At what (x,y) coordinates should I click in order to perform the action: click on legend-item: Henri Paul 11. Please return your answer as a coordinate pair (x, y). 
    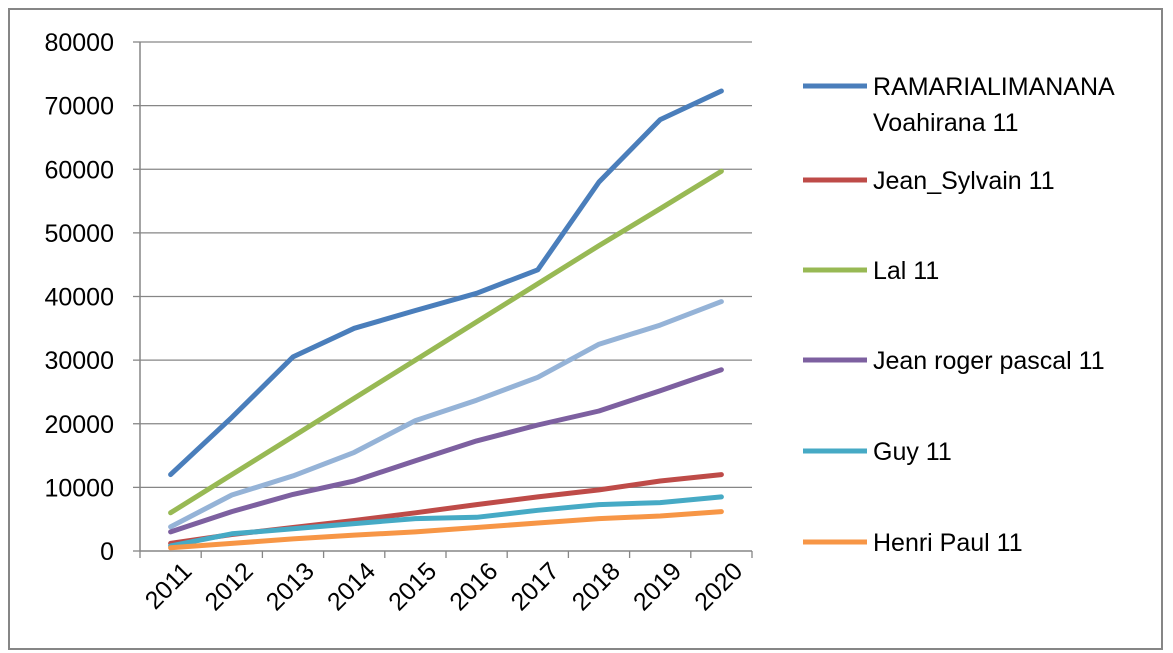
    Looking at the image, I should click on (913, 543).